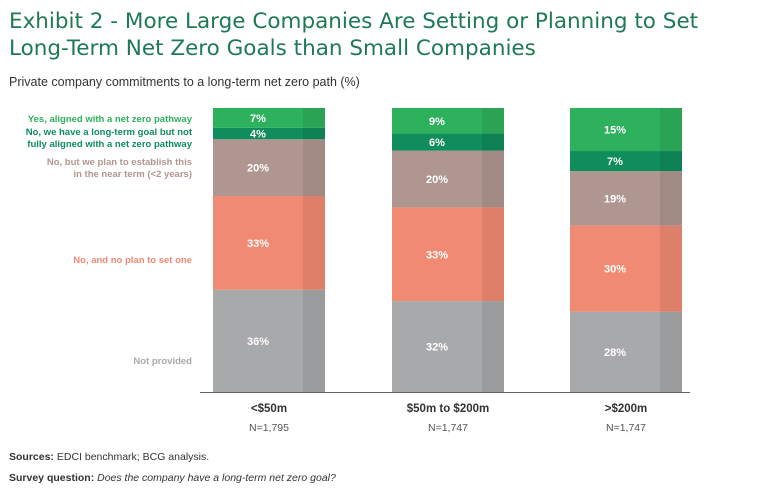  What do you see at coordinates (615, 270) in the screenshot?
I see `data-label: 30%` at bounding box center [615, 270].